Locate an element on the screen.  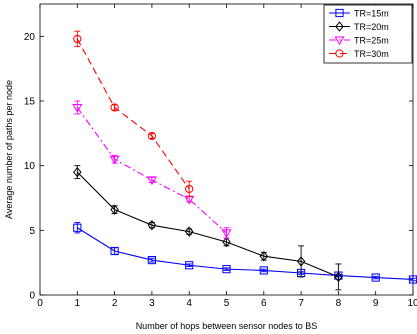
legend-label: TR=20m is located at coordinates (371, 27).